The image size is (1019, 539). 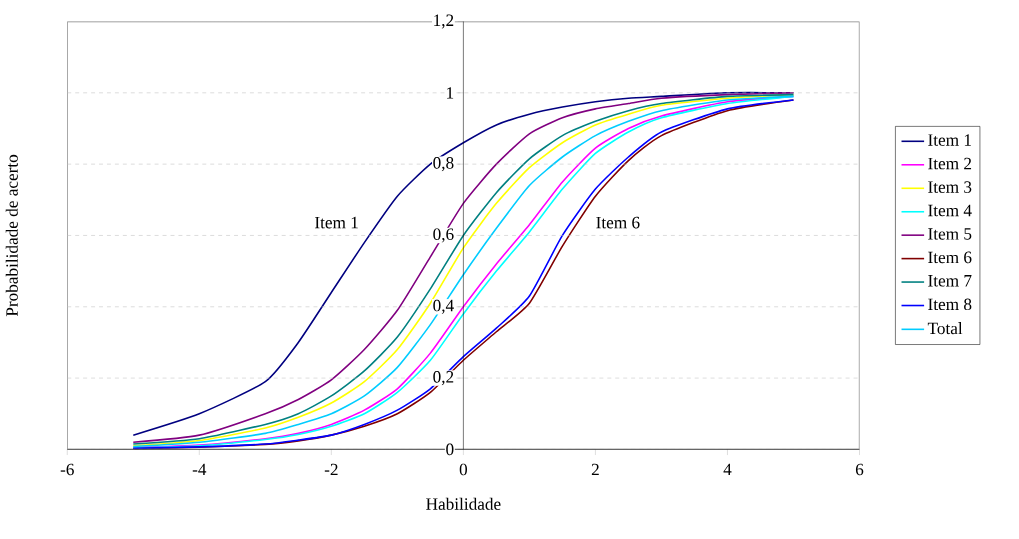 I want to click on annotation: Item 1, so click(x=336, y=222).